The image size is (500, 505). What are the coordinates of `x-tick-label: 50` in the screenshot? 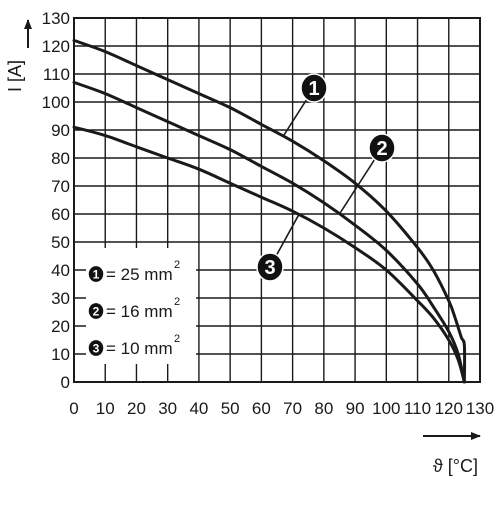 It's located at (230, 408).